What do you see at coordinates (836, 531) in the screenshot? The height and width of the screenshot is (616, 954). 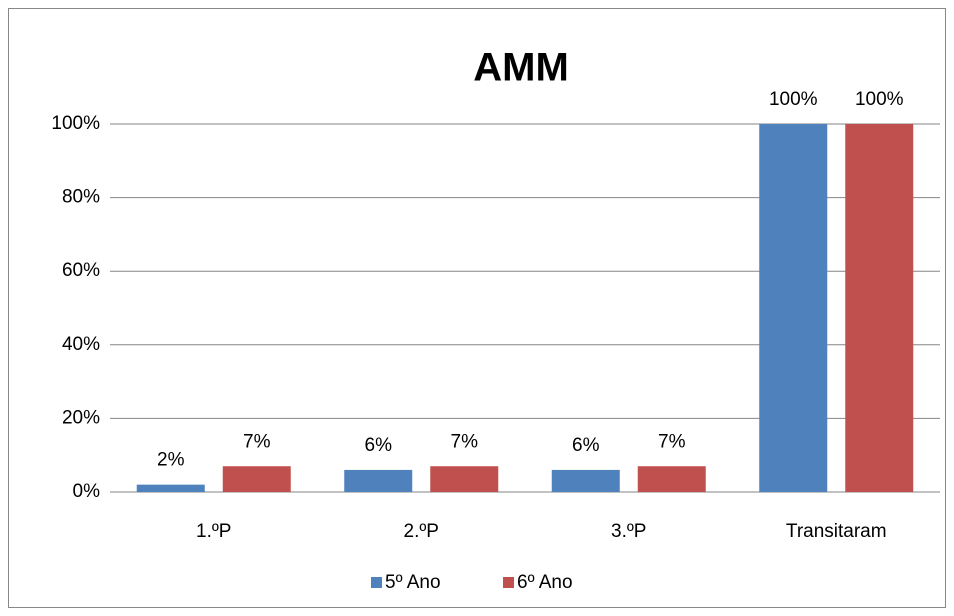 I see `x-tick-label: Transitaram` at bounding box center [836, 531].